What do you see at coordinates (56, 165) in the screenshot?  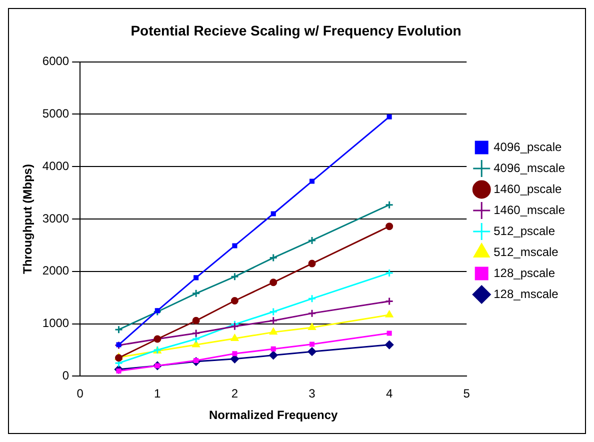 I see `y-tick-label: 4000` at bounding box center [56, 165].